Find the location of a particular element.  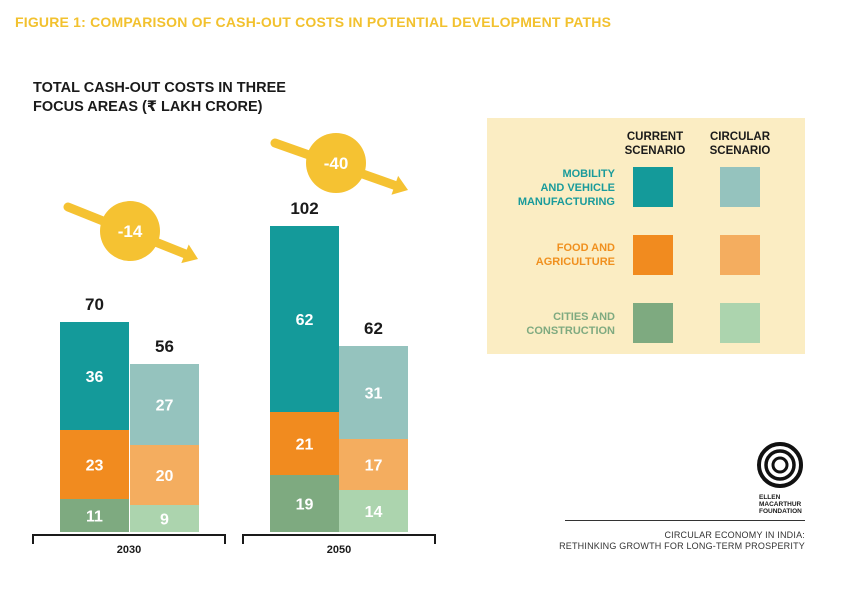

bar-2030-circular-mobility is located at coordinates (164, 404).